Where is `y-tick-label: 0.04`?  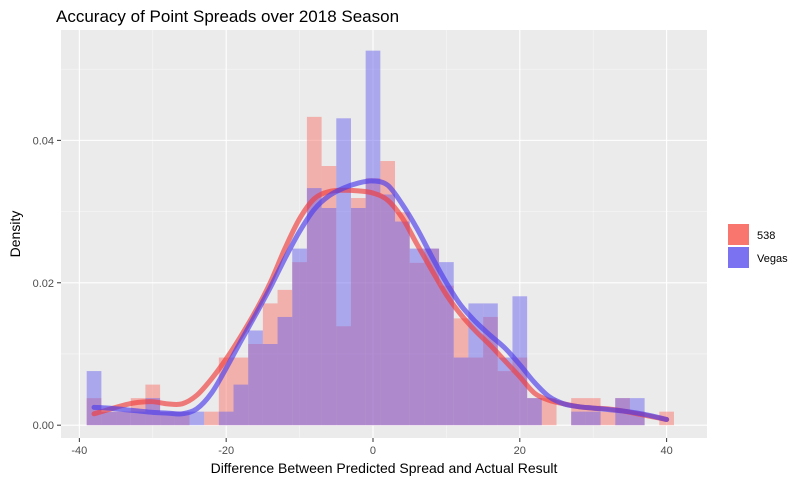 y-tick-label: 0.04 is located at coordinates (43, 141).